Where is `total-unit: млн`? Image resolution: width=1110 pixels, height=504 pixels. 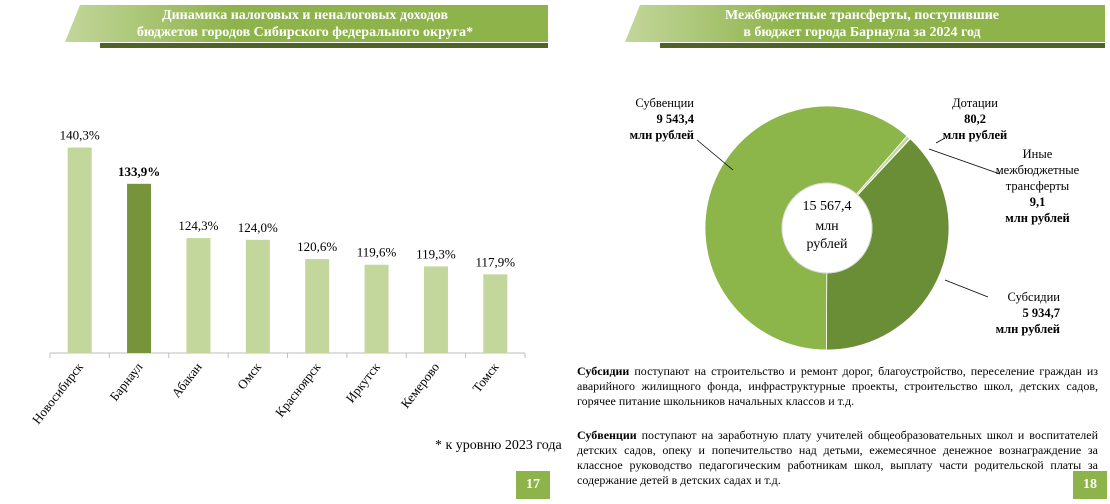 total-unit: млн is located at coordinates (827, 226).